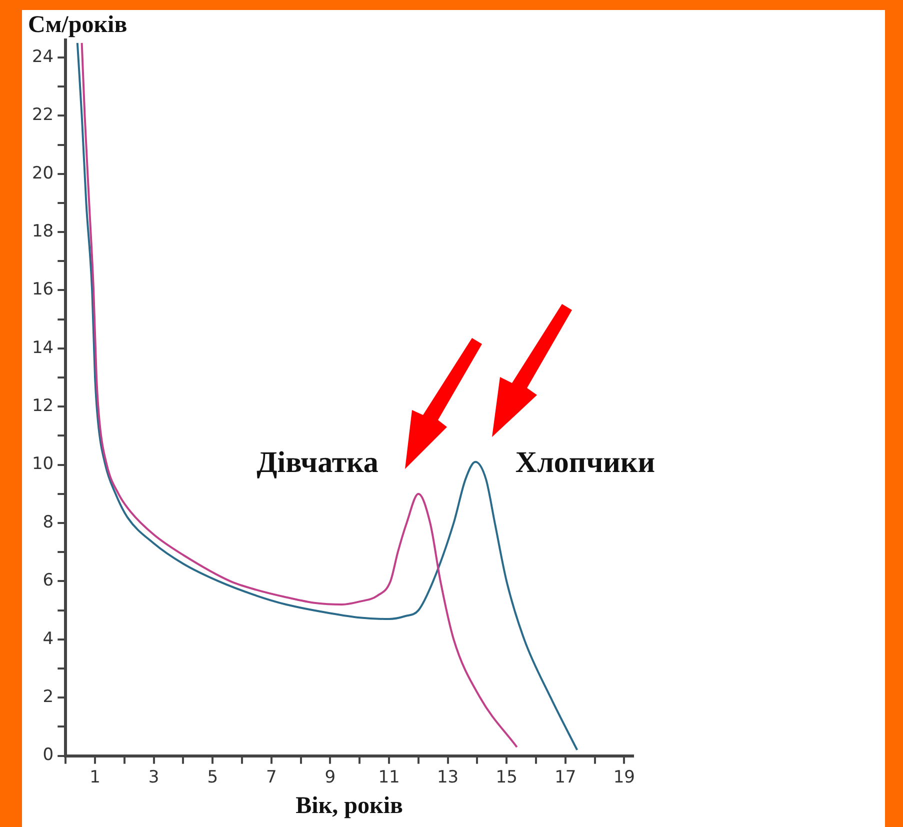 The height and width of the screenshot is (827, 903). Describe the element at coordinates (78, 25) in the screenshot. I see `y-axis-title: См/років` at that location.